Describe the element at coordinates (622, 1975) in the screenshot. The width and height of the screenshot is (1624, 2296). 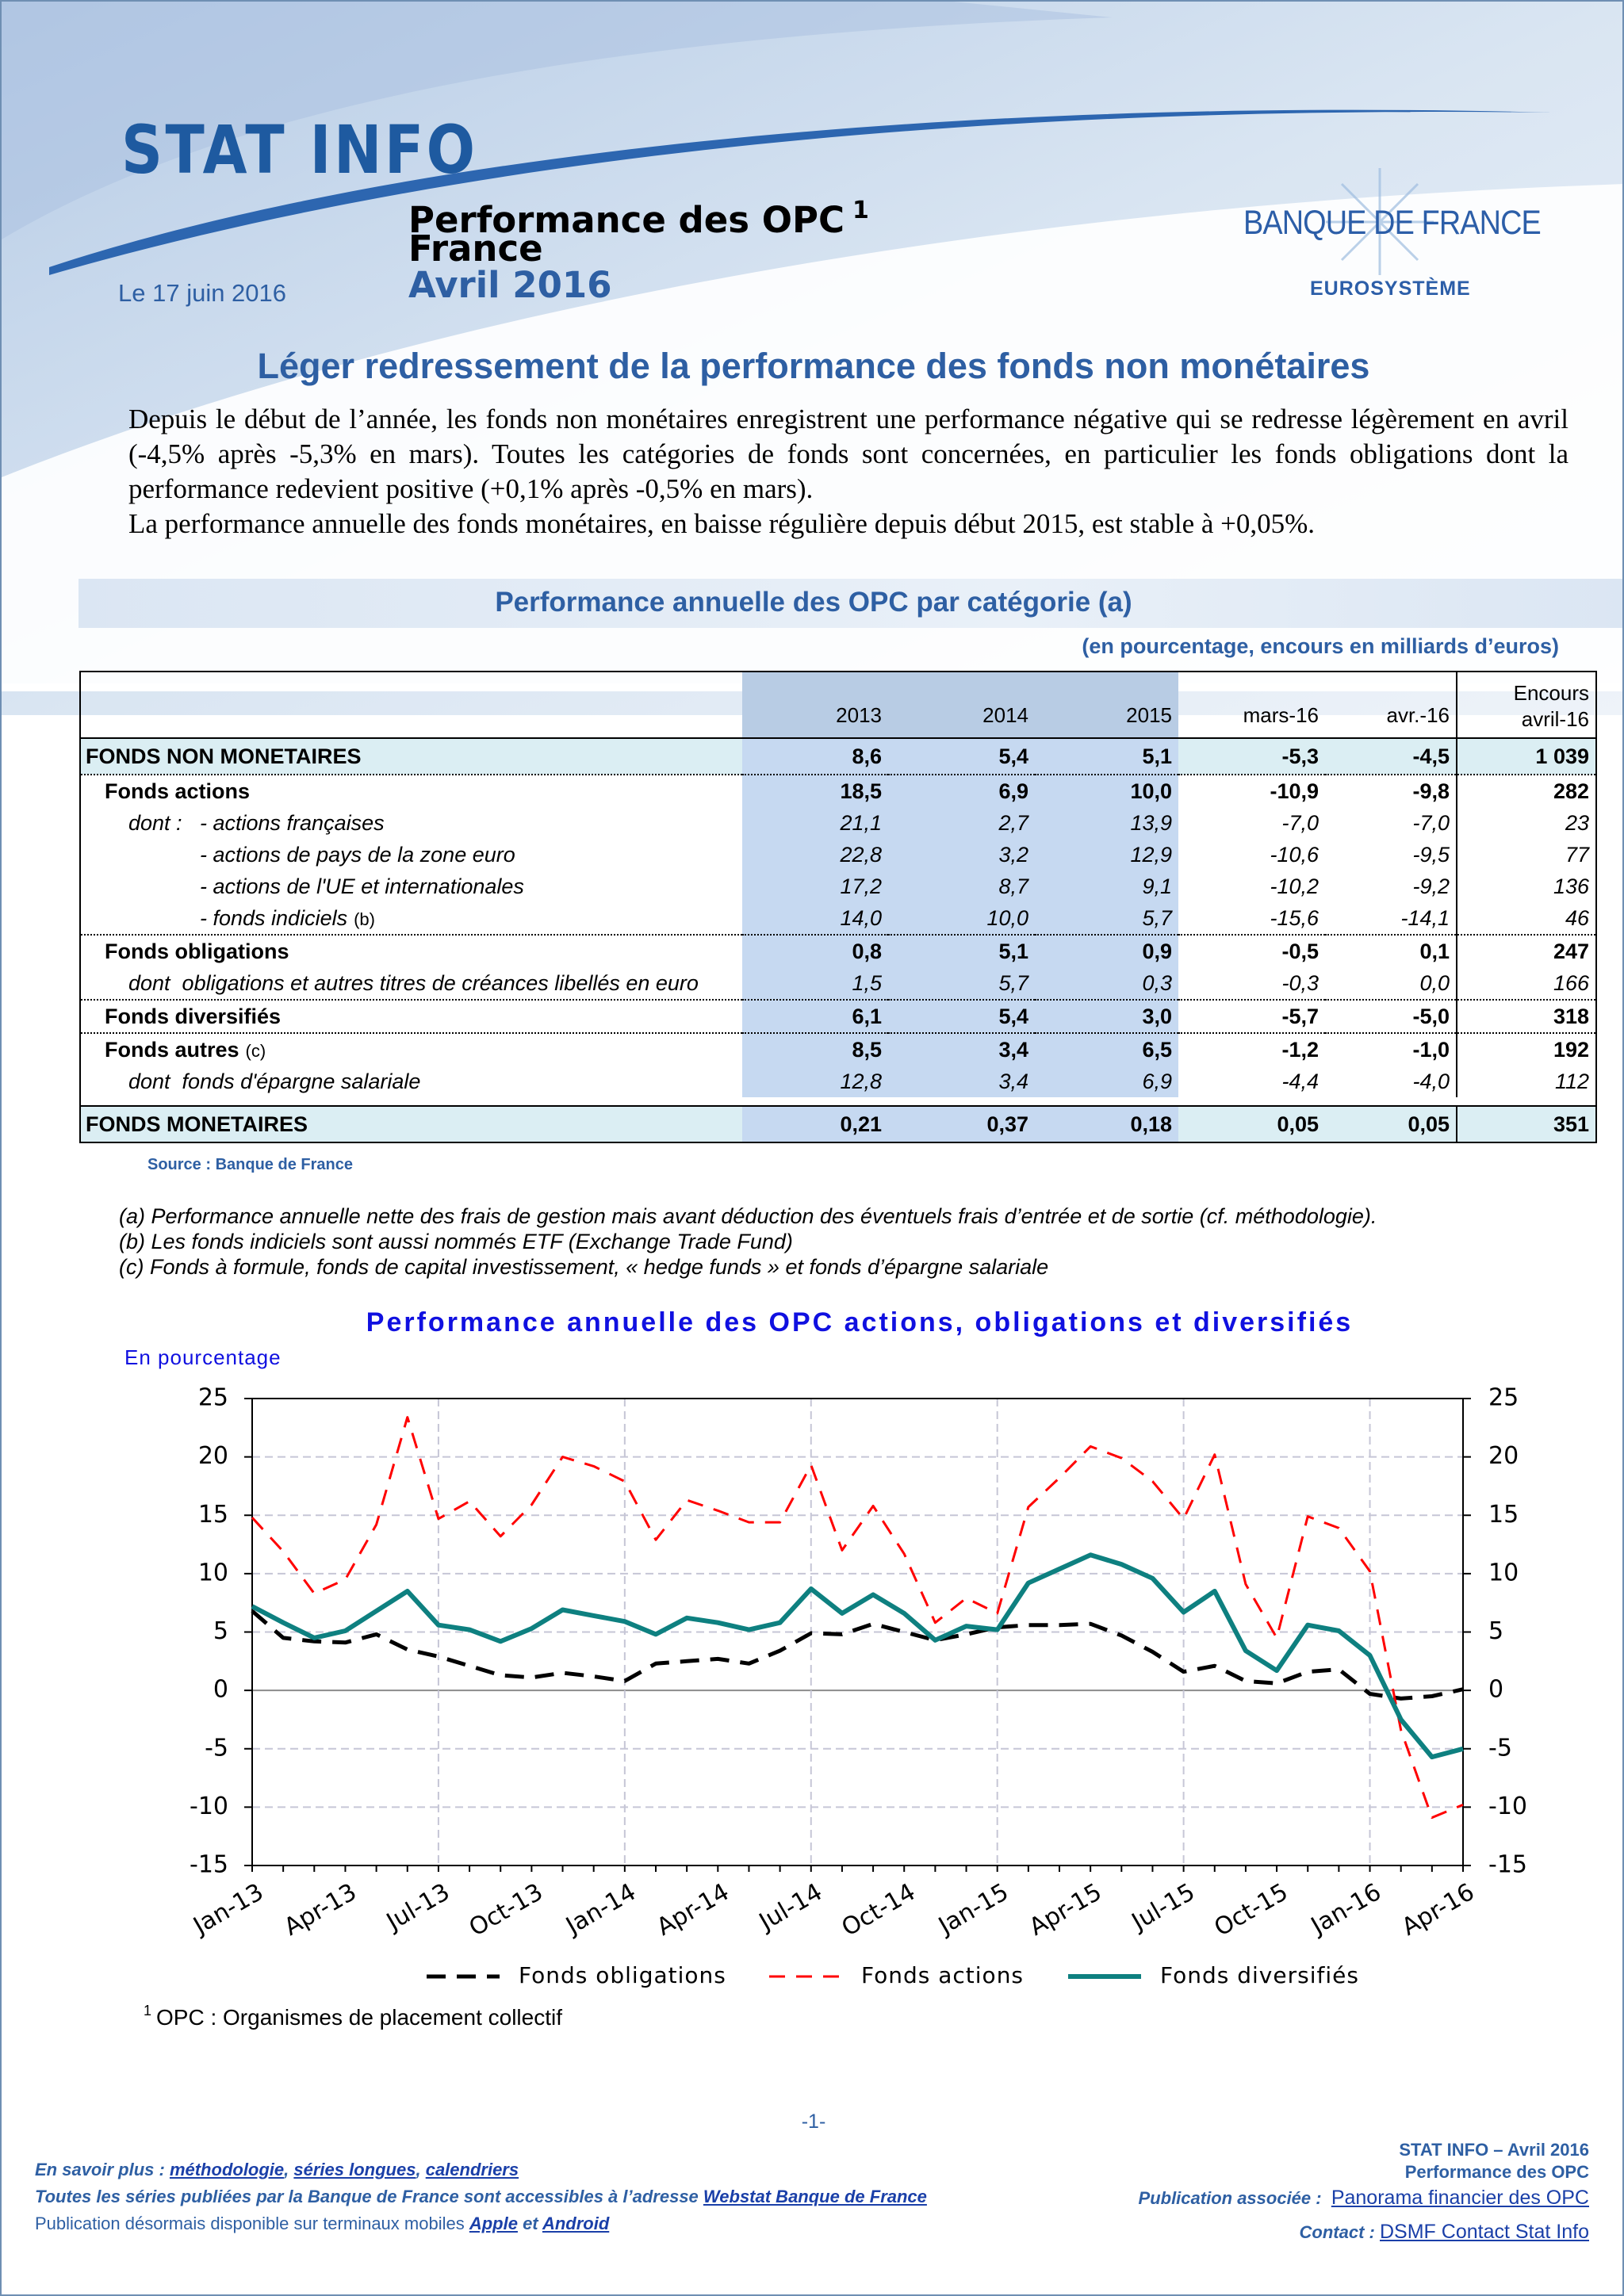
I see `legend-label: Fonds obligations` at that location.